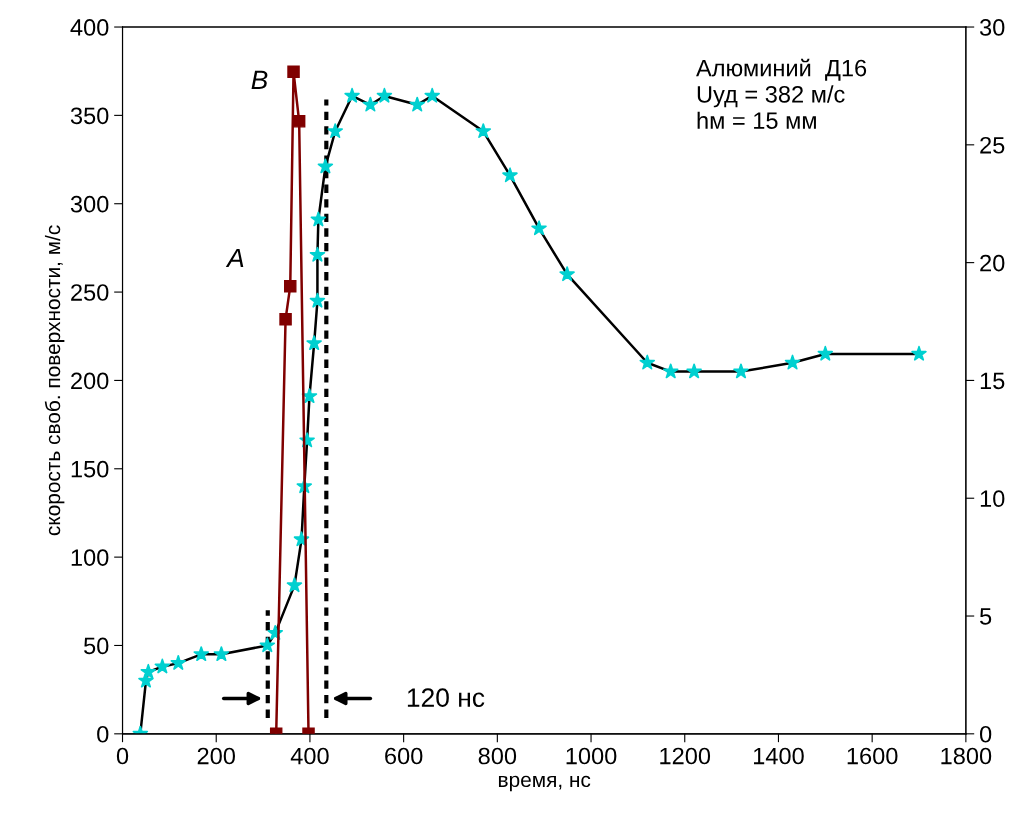  I want to click on y2-tick-label: 0, so click(985, 734).